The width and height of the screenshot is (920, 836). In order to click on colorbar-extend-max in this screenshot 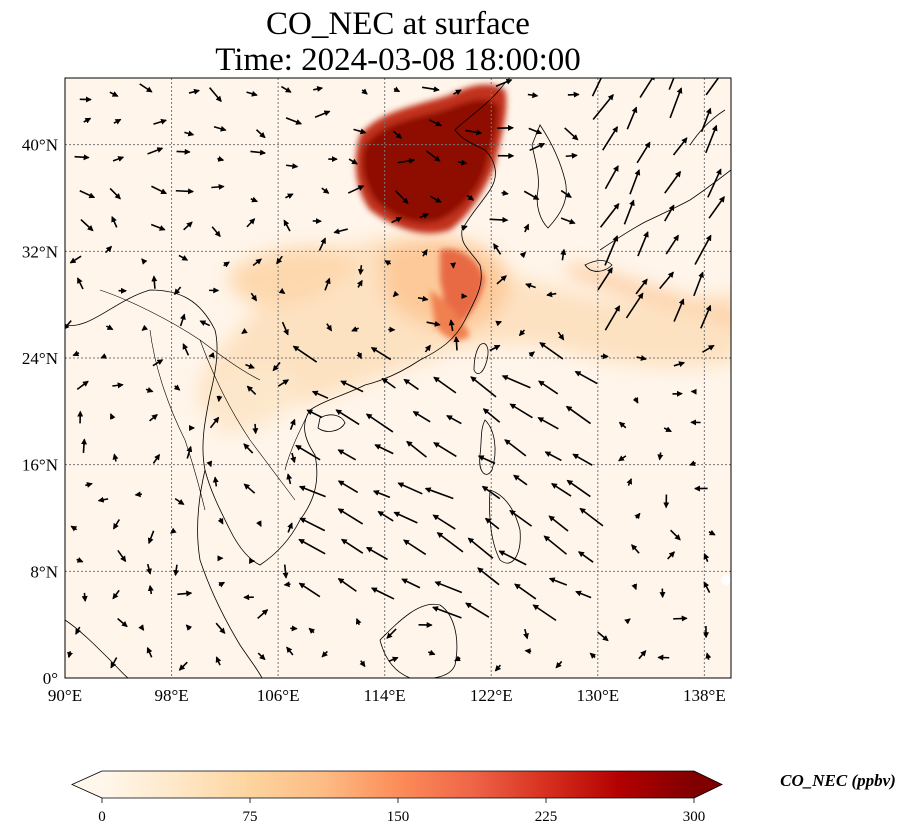, I will do `click(708, 784)`.